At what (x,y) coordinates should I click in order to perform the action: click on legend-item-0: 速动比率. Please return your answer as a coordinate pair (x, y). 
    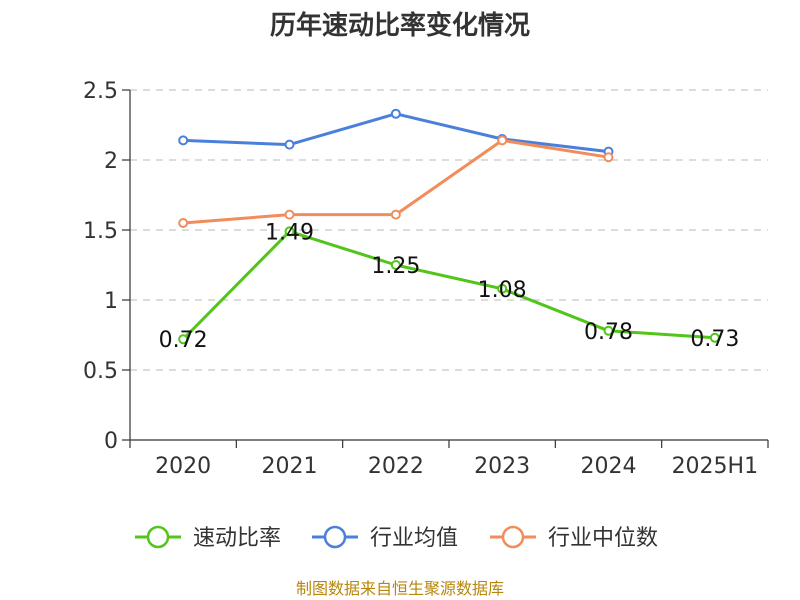
    Looking at the image, I should click on (208, 538).